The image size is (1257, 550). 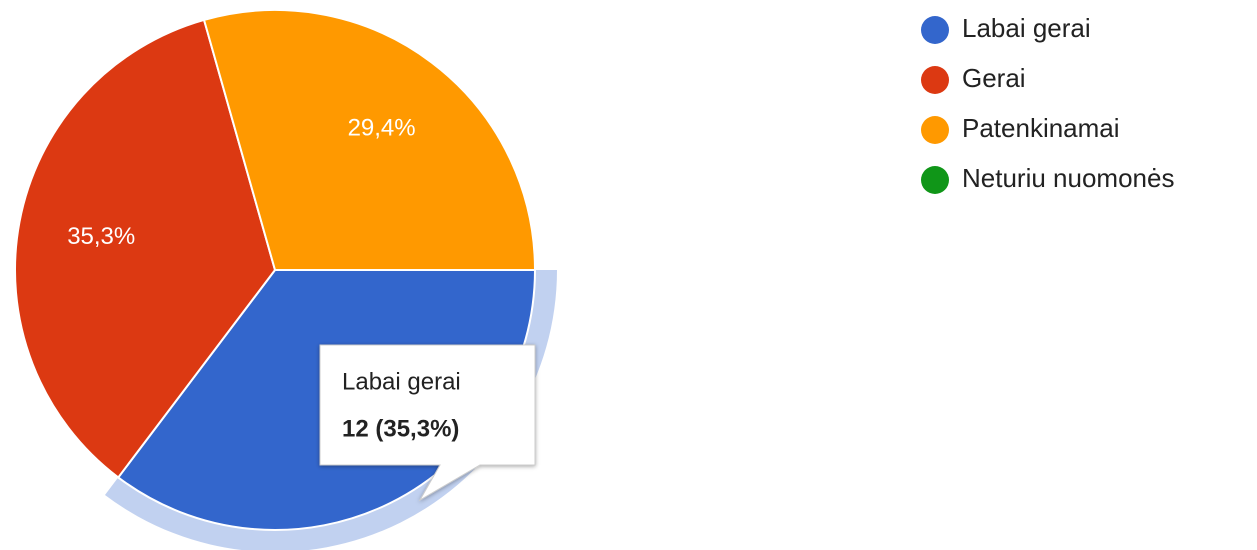 I want to click on tooltip-value: 12 (35,3%), so click(x=400, y=428).